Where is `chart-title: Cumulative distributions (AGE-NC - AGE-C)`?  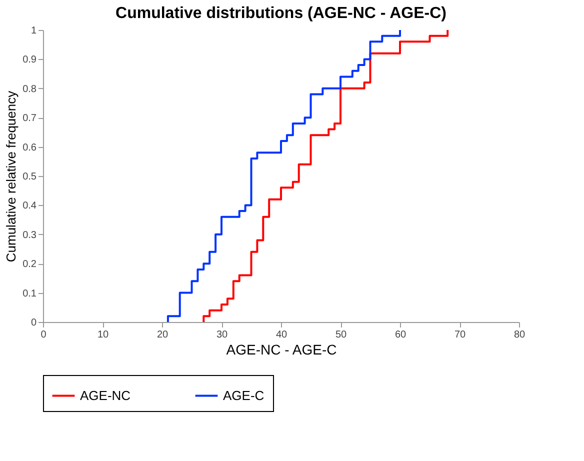 chart-title: Cumulative distributions (AGE-NC - AGE-C) is located at coordinates (281, 13).